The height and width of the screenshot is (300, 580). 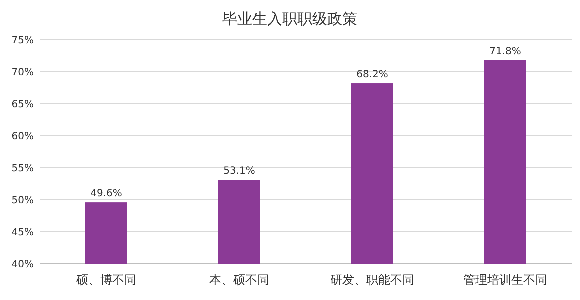 I want to click on data-label: 71.8%, so click(x=506, y=52).